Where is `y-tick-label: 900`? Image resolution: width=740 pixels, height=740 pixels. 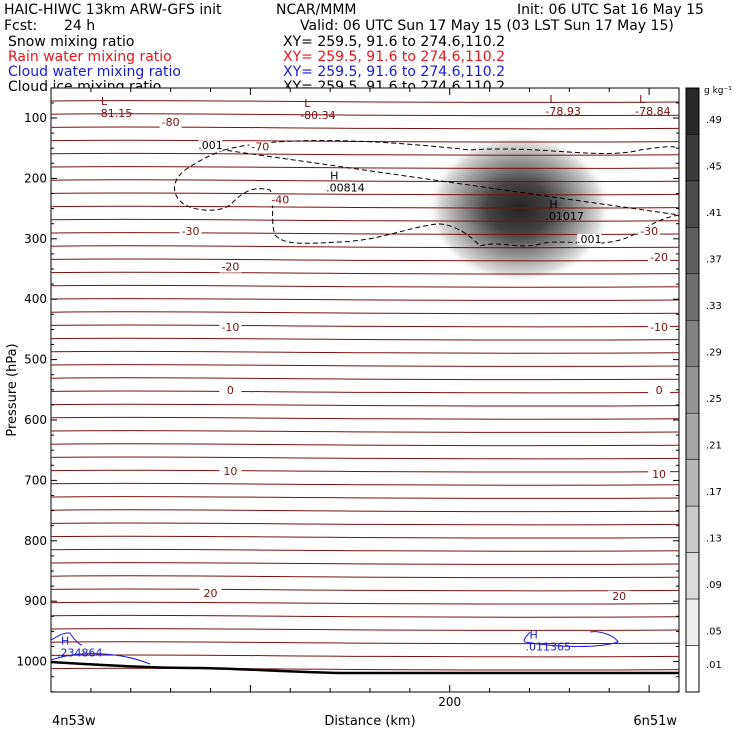
y-tick-label: 900 is located at coordinates (35, 601).